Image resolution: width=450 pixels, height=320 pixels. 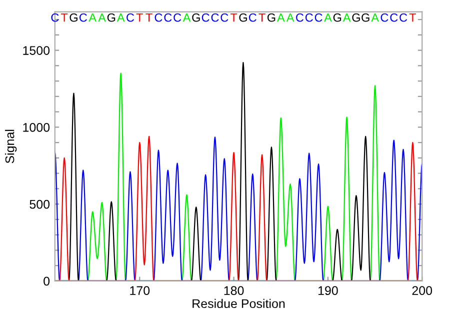 What do you see at coordinates (47, 281) in the screenshot?
I see `y-tick-label: 0` at bounding box center [47, 281].